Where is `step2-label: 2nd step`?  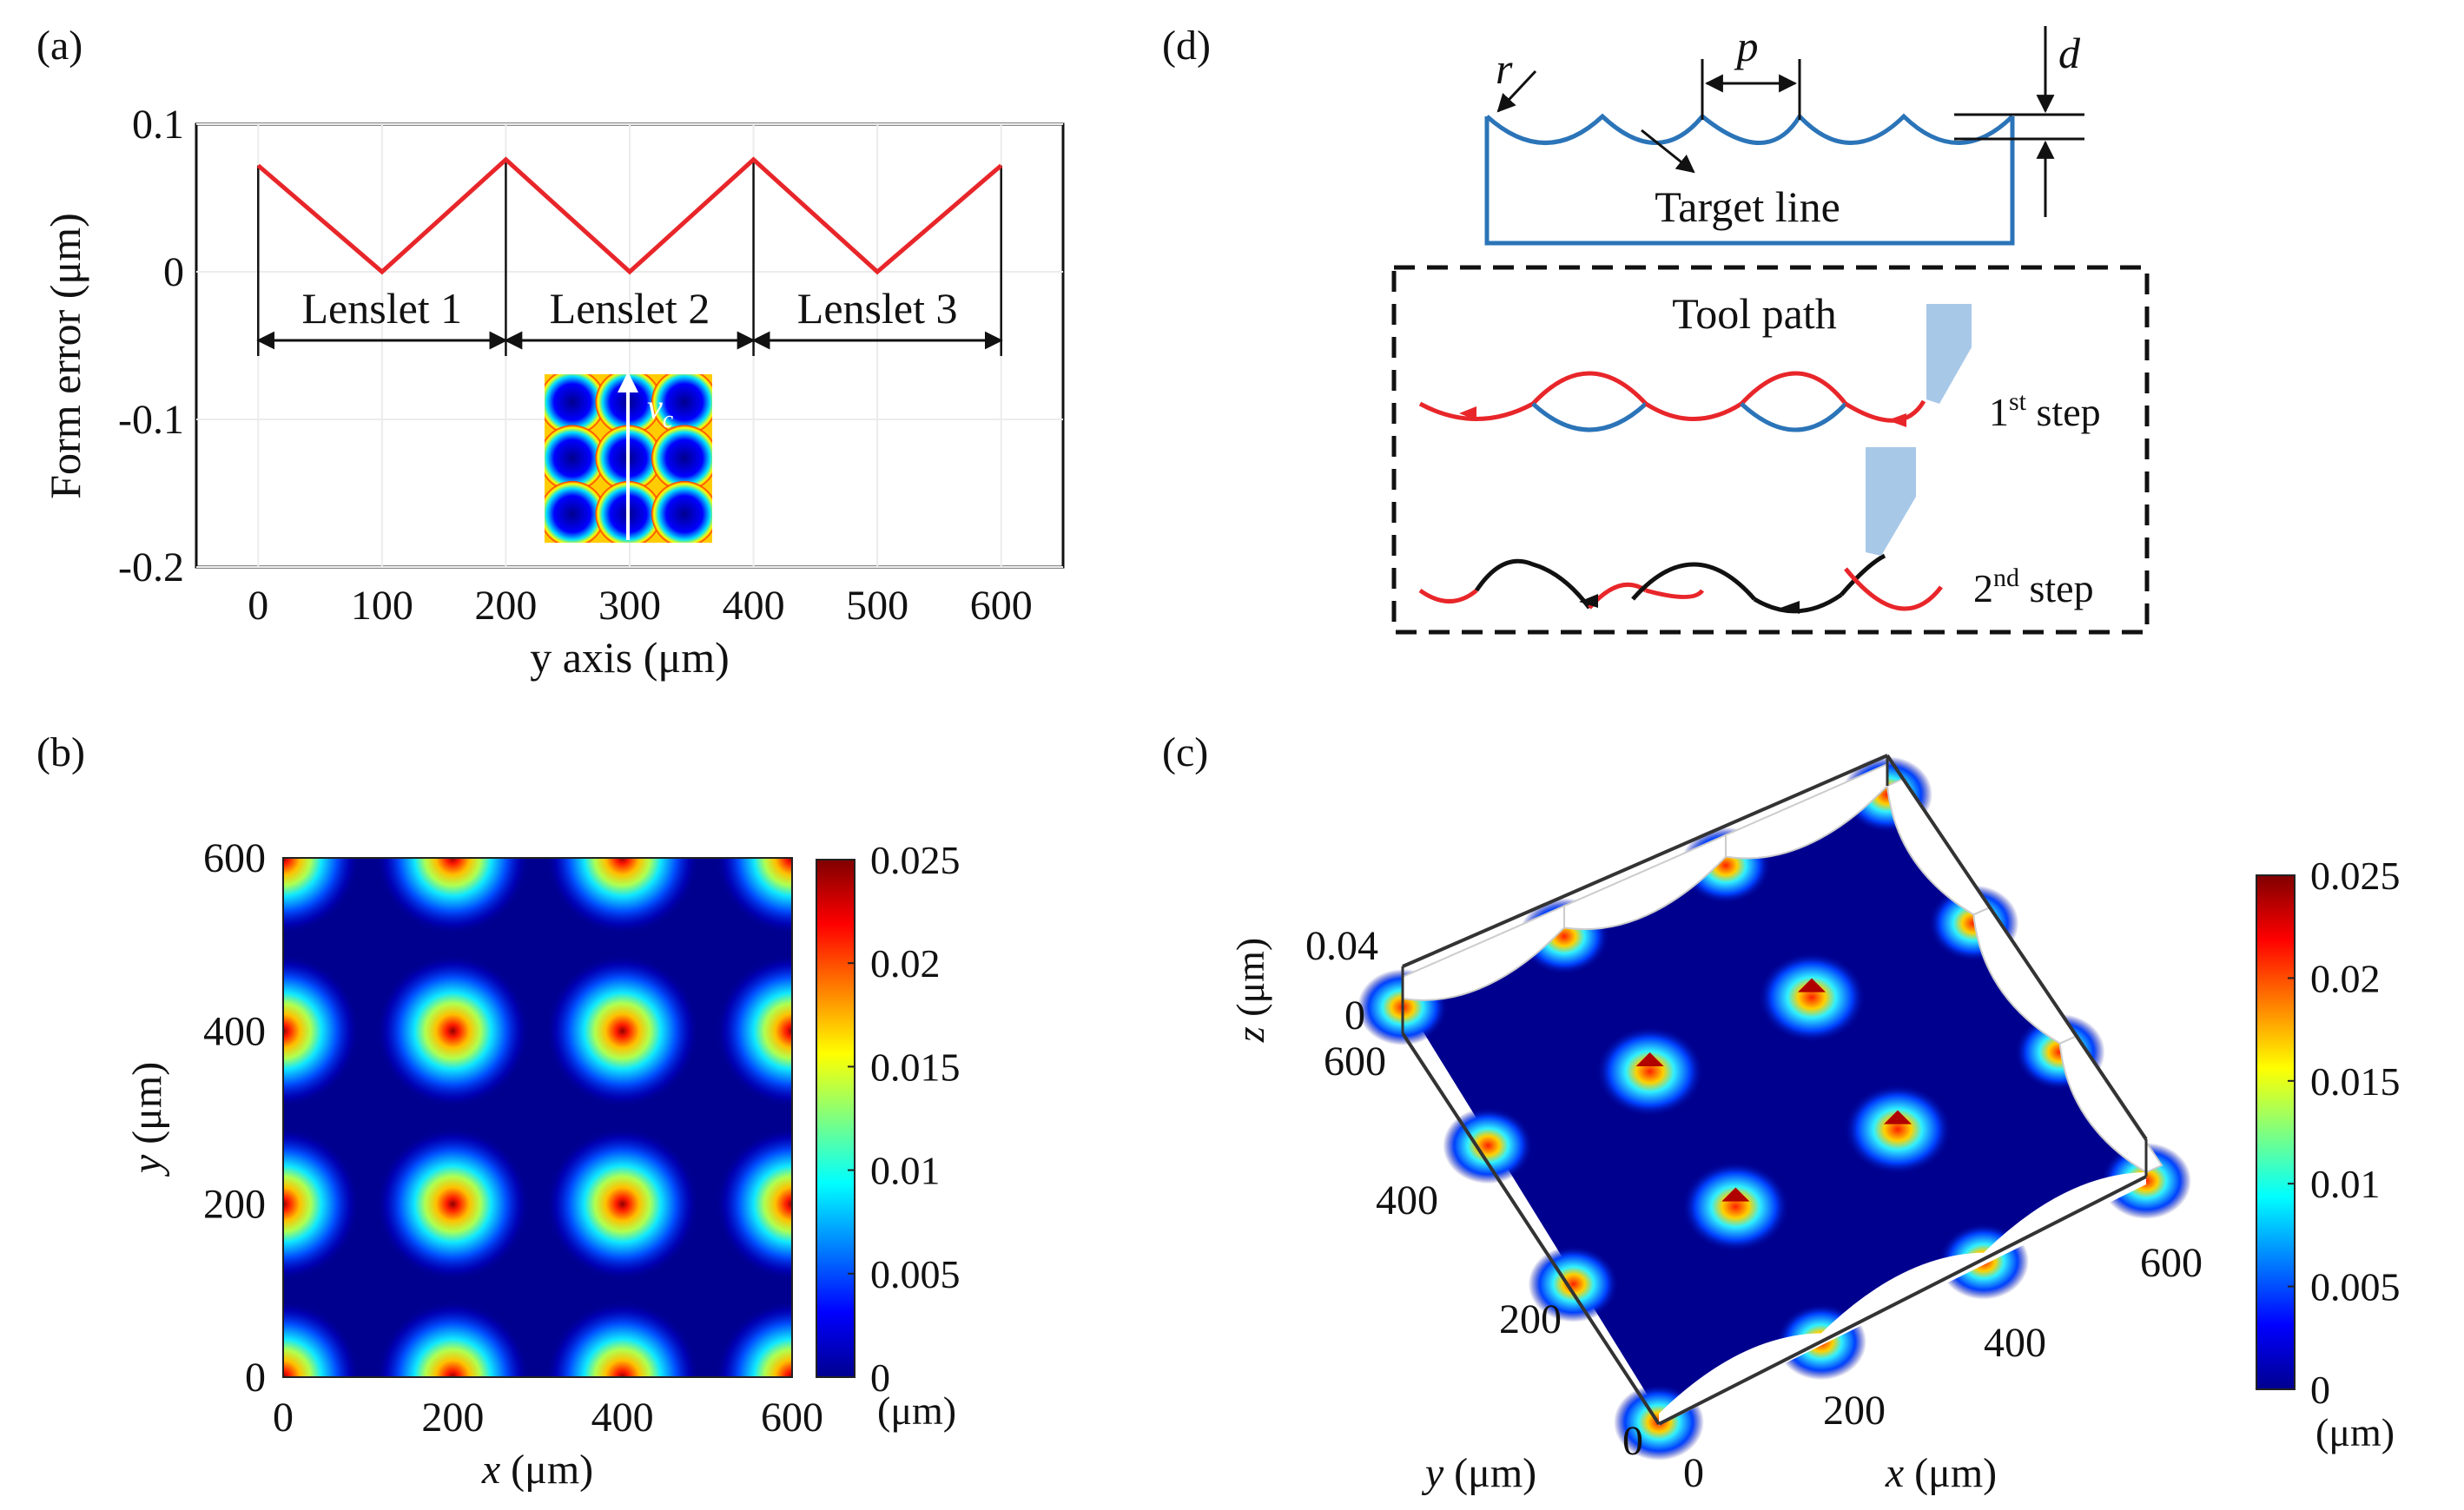 step2-label: 2nd step is located at coordinates (2034, 587).